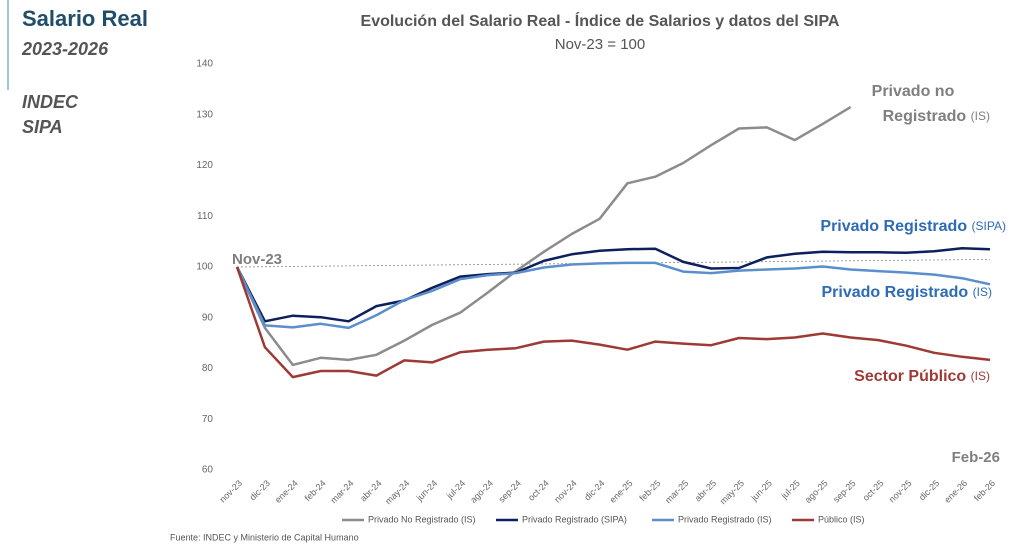  I want to click on x-tick-label: feb-24, so click(315, 490).